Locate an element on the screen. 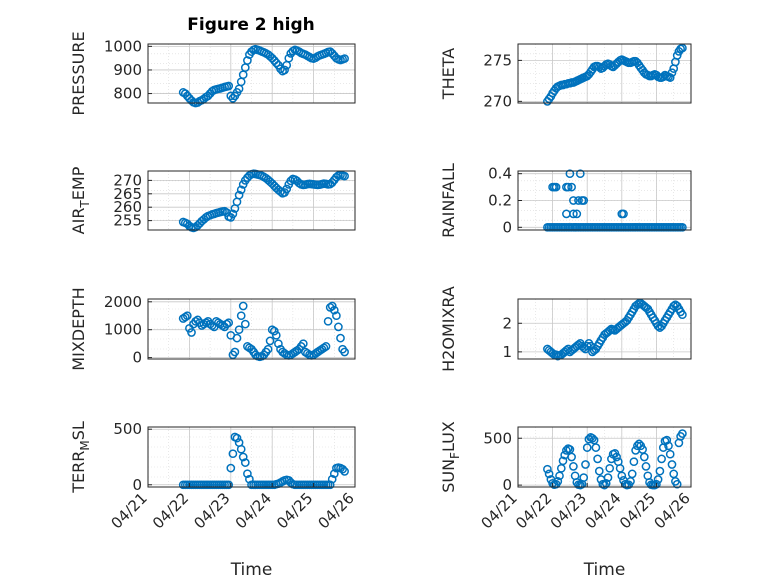 The image size is (778, 583). y-axis-label: RAINFALL is located at coordinates (448, 200).